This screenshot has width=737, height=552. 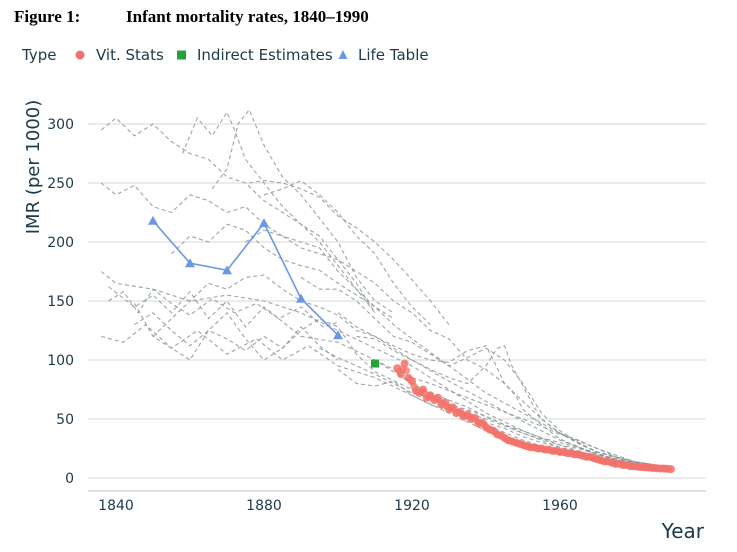 I want to click on figure-number: Figure 1:, so click(x=47, y=16).